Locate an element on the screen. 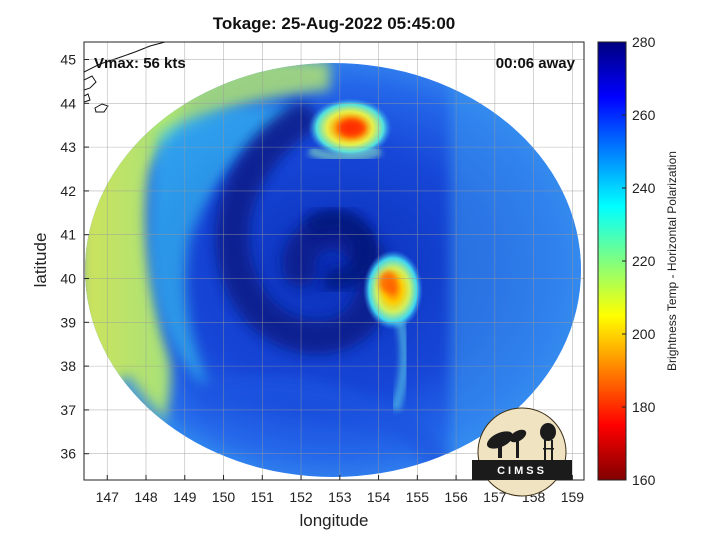 The width and height of the screenshot is (720, 540). cimss-logo: CIMSS is located at coordinates (522, 452).